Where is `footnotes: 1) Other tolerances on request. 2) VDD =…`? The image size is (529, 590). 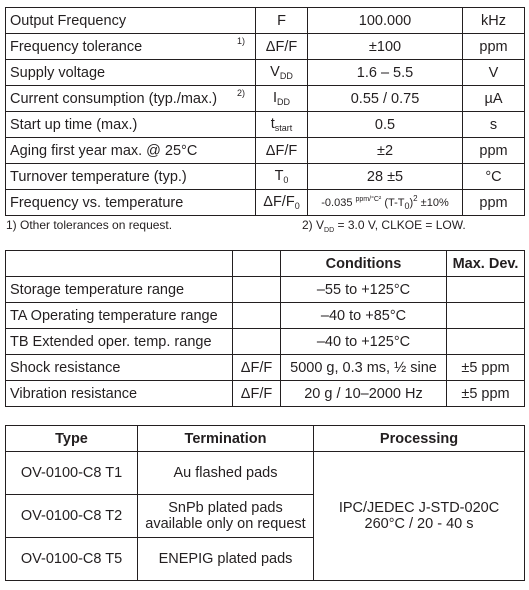 footnotes: 1) Other tolerances on request. 2) VDD =… is located at coordinates (265, 226).